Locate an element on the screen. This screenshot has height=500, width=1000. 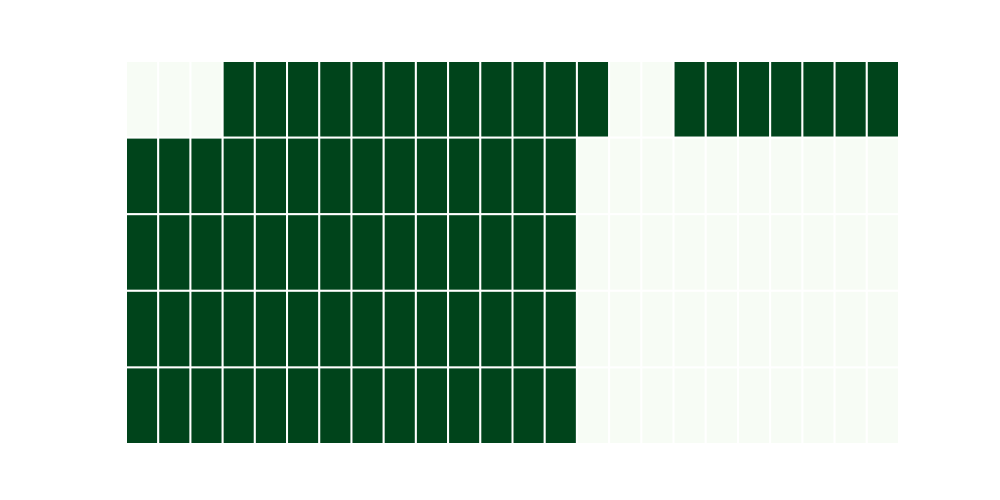
heatmap-cell-r2-c15 is located at coordinates (625, 252).